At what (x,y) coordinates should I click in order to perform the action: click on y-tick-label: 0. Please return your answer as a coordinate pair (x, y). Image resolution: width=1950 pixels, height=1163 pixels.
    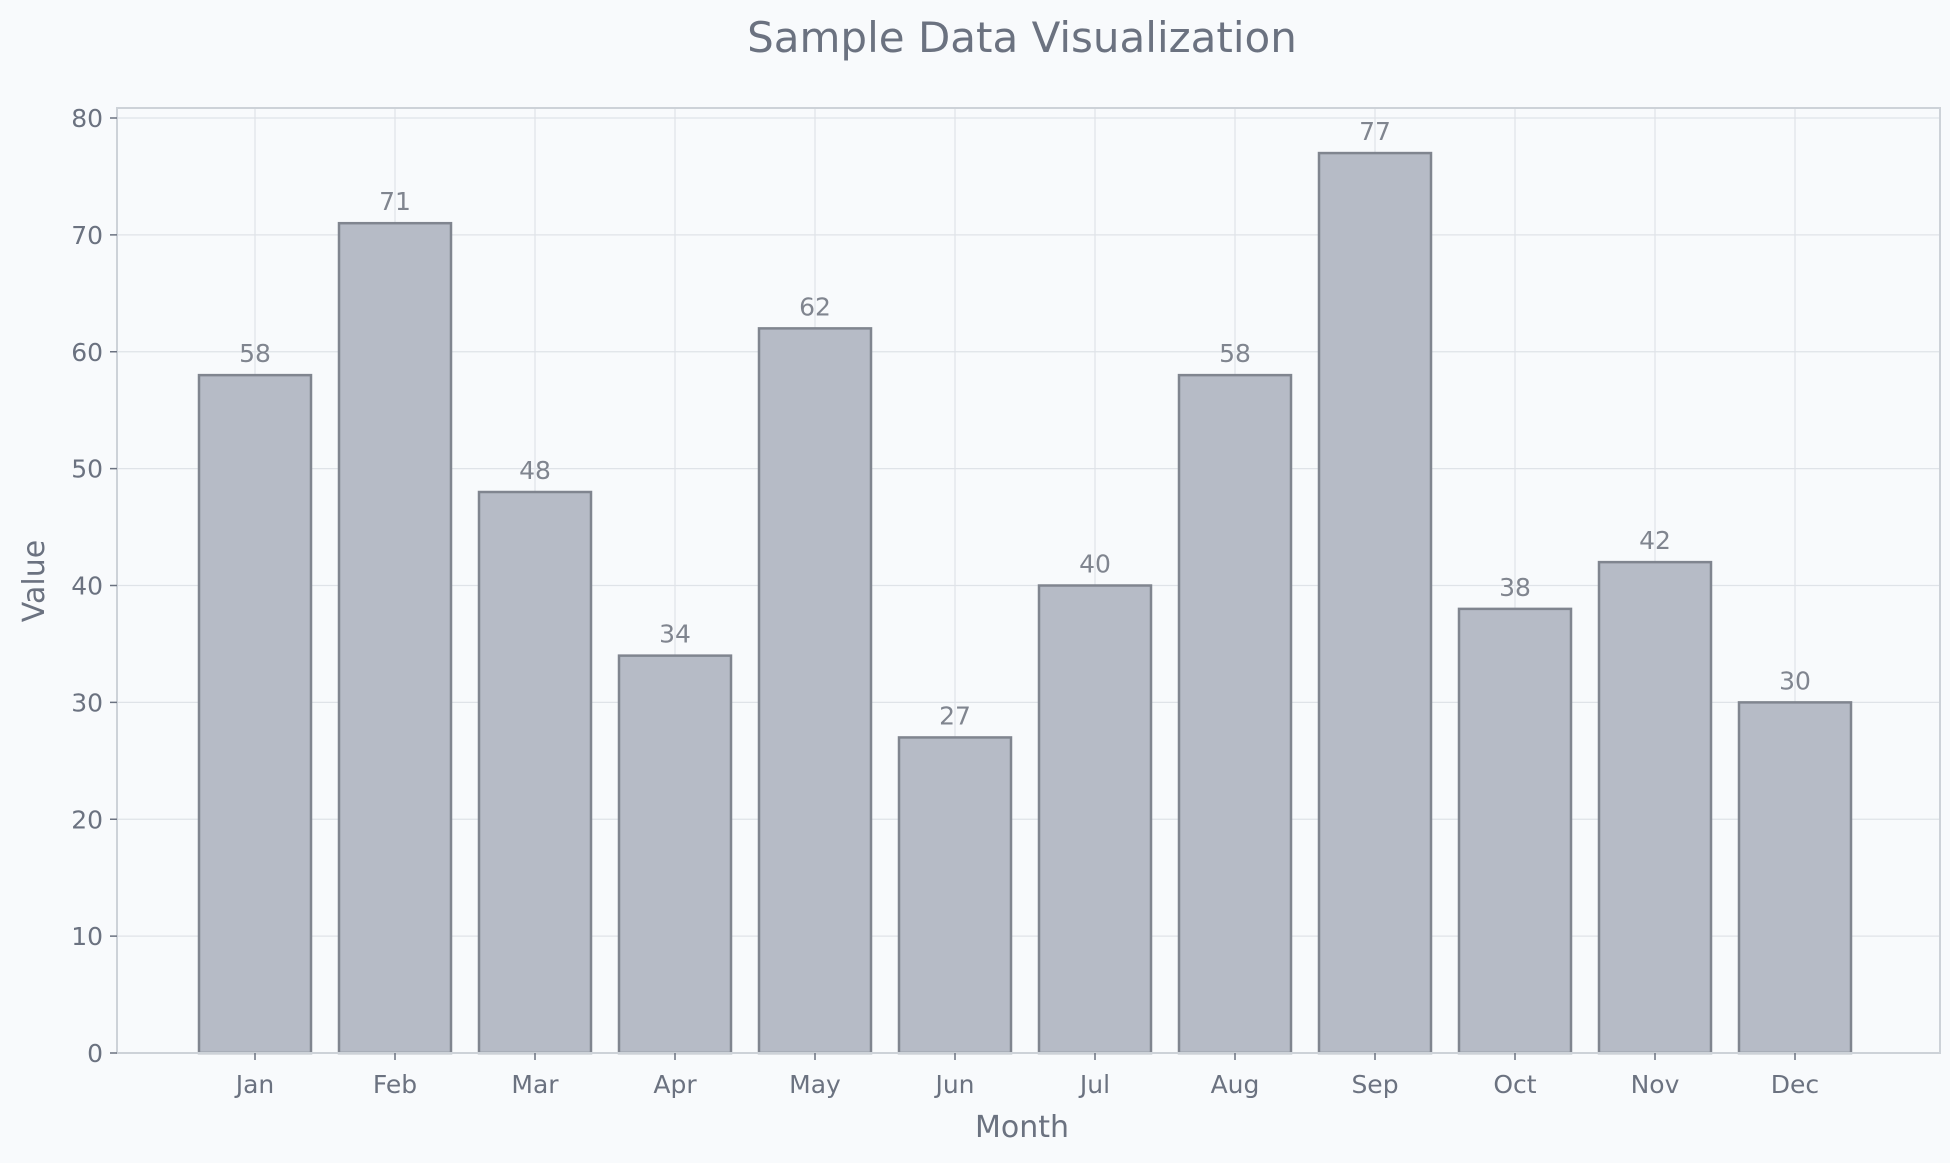
    Looking at the image, I should click on (95, 1053).